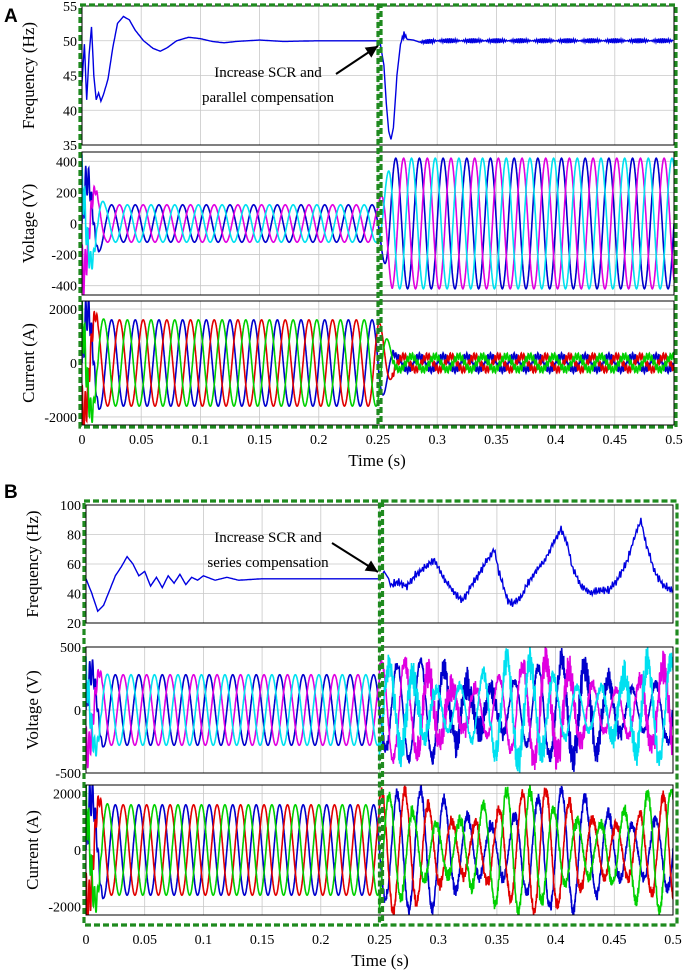 Image resolution: width=685 pixels, height=976 pixels. What do you see at coordinates (268, 563) in the screenshot?
I see `annotation-line-2: series compensation` at bounding box center [268, 563].